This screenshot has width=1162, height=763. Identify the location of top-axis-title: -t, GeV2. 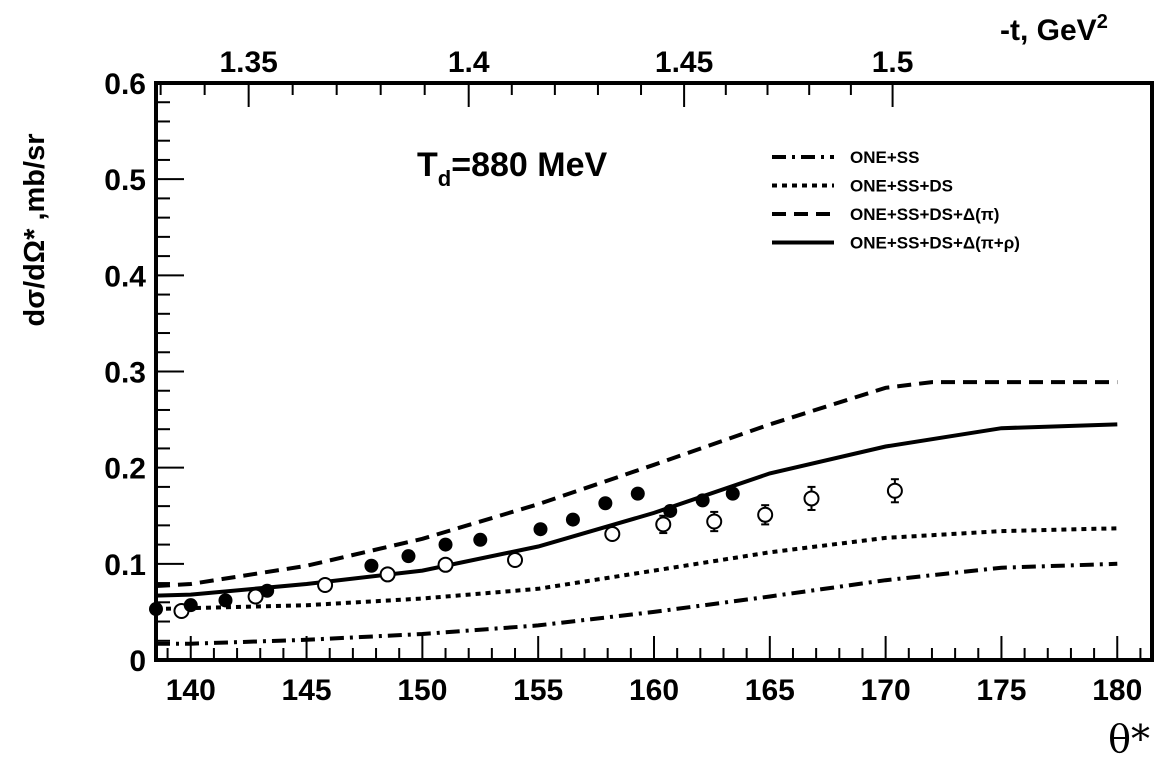
(1054, 29).